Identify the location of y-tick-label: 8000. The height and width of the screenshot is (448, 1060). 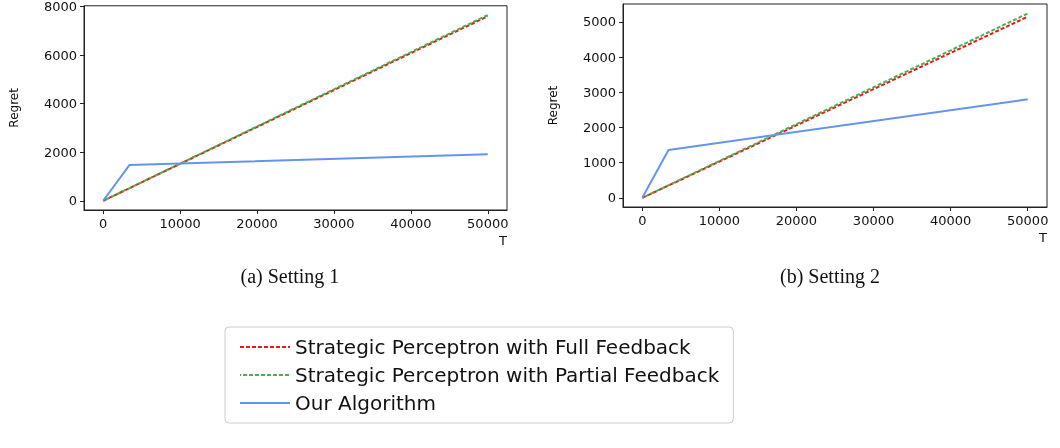
(60, 7).